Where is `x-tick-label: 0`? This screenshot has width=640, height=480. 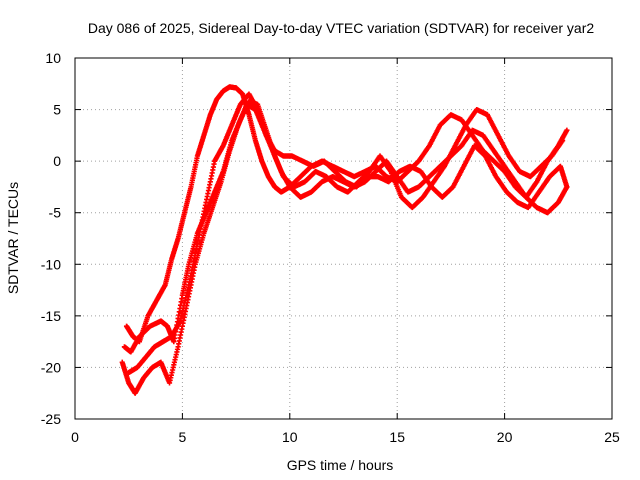 x-tick-label: 0 is located at coordinates (75, 437).